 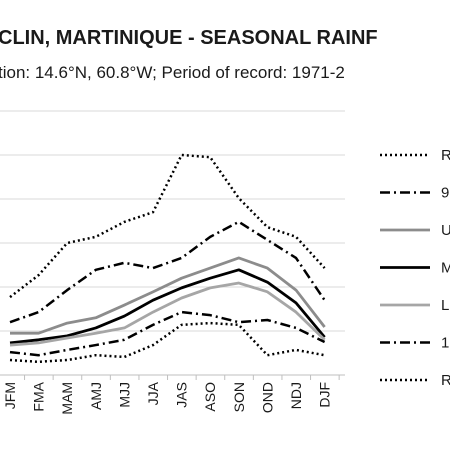 What do you see at coordinates (153, 393) in the screenshot?
I see `x-tick-label: JJA` at bounding box center [153, 393].